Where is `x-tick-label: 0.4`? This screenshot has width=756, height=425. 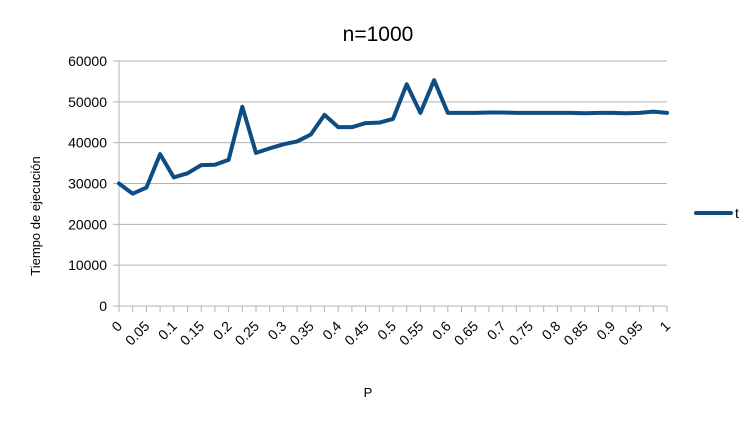
x-tick-label: 0.4 is located at coordinates (331, 330).